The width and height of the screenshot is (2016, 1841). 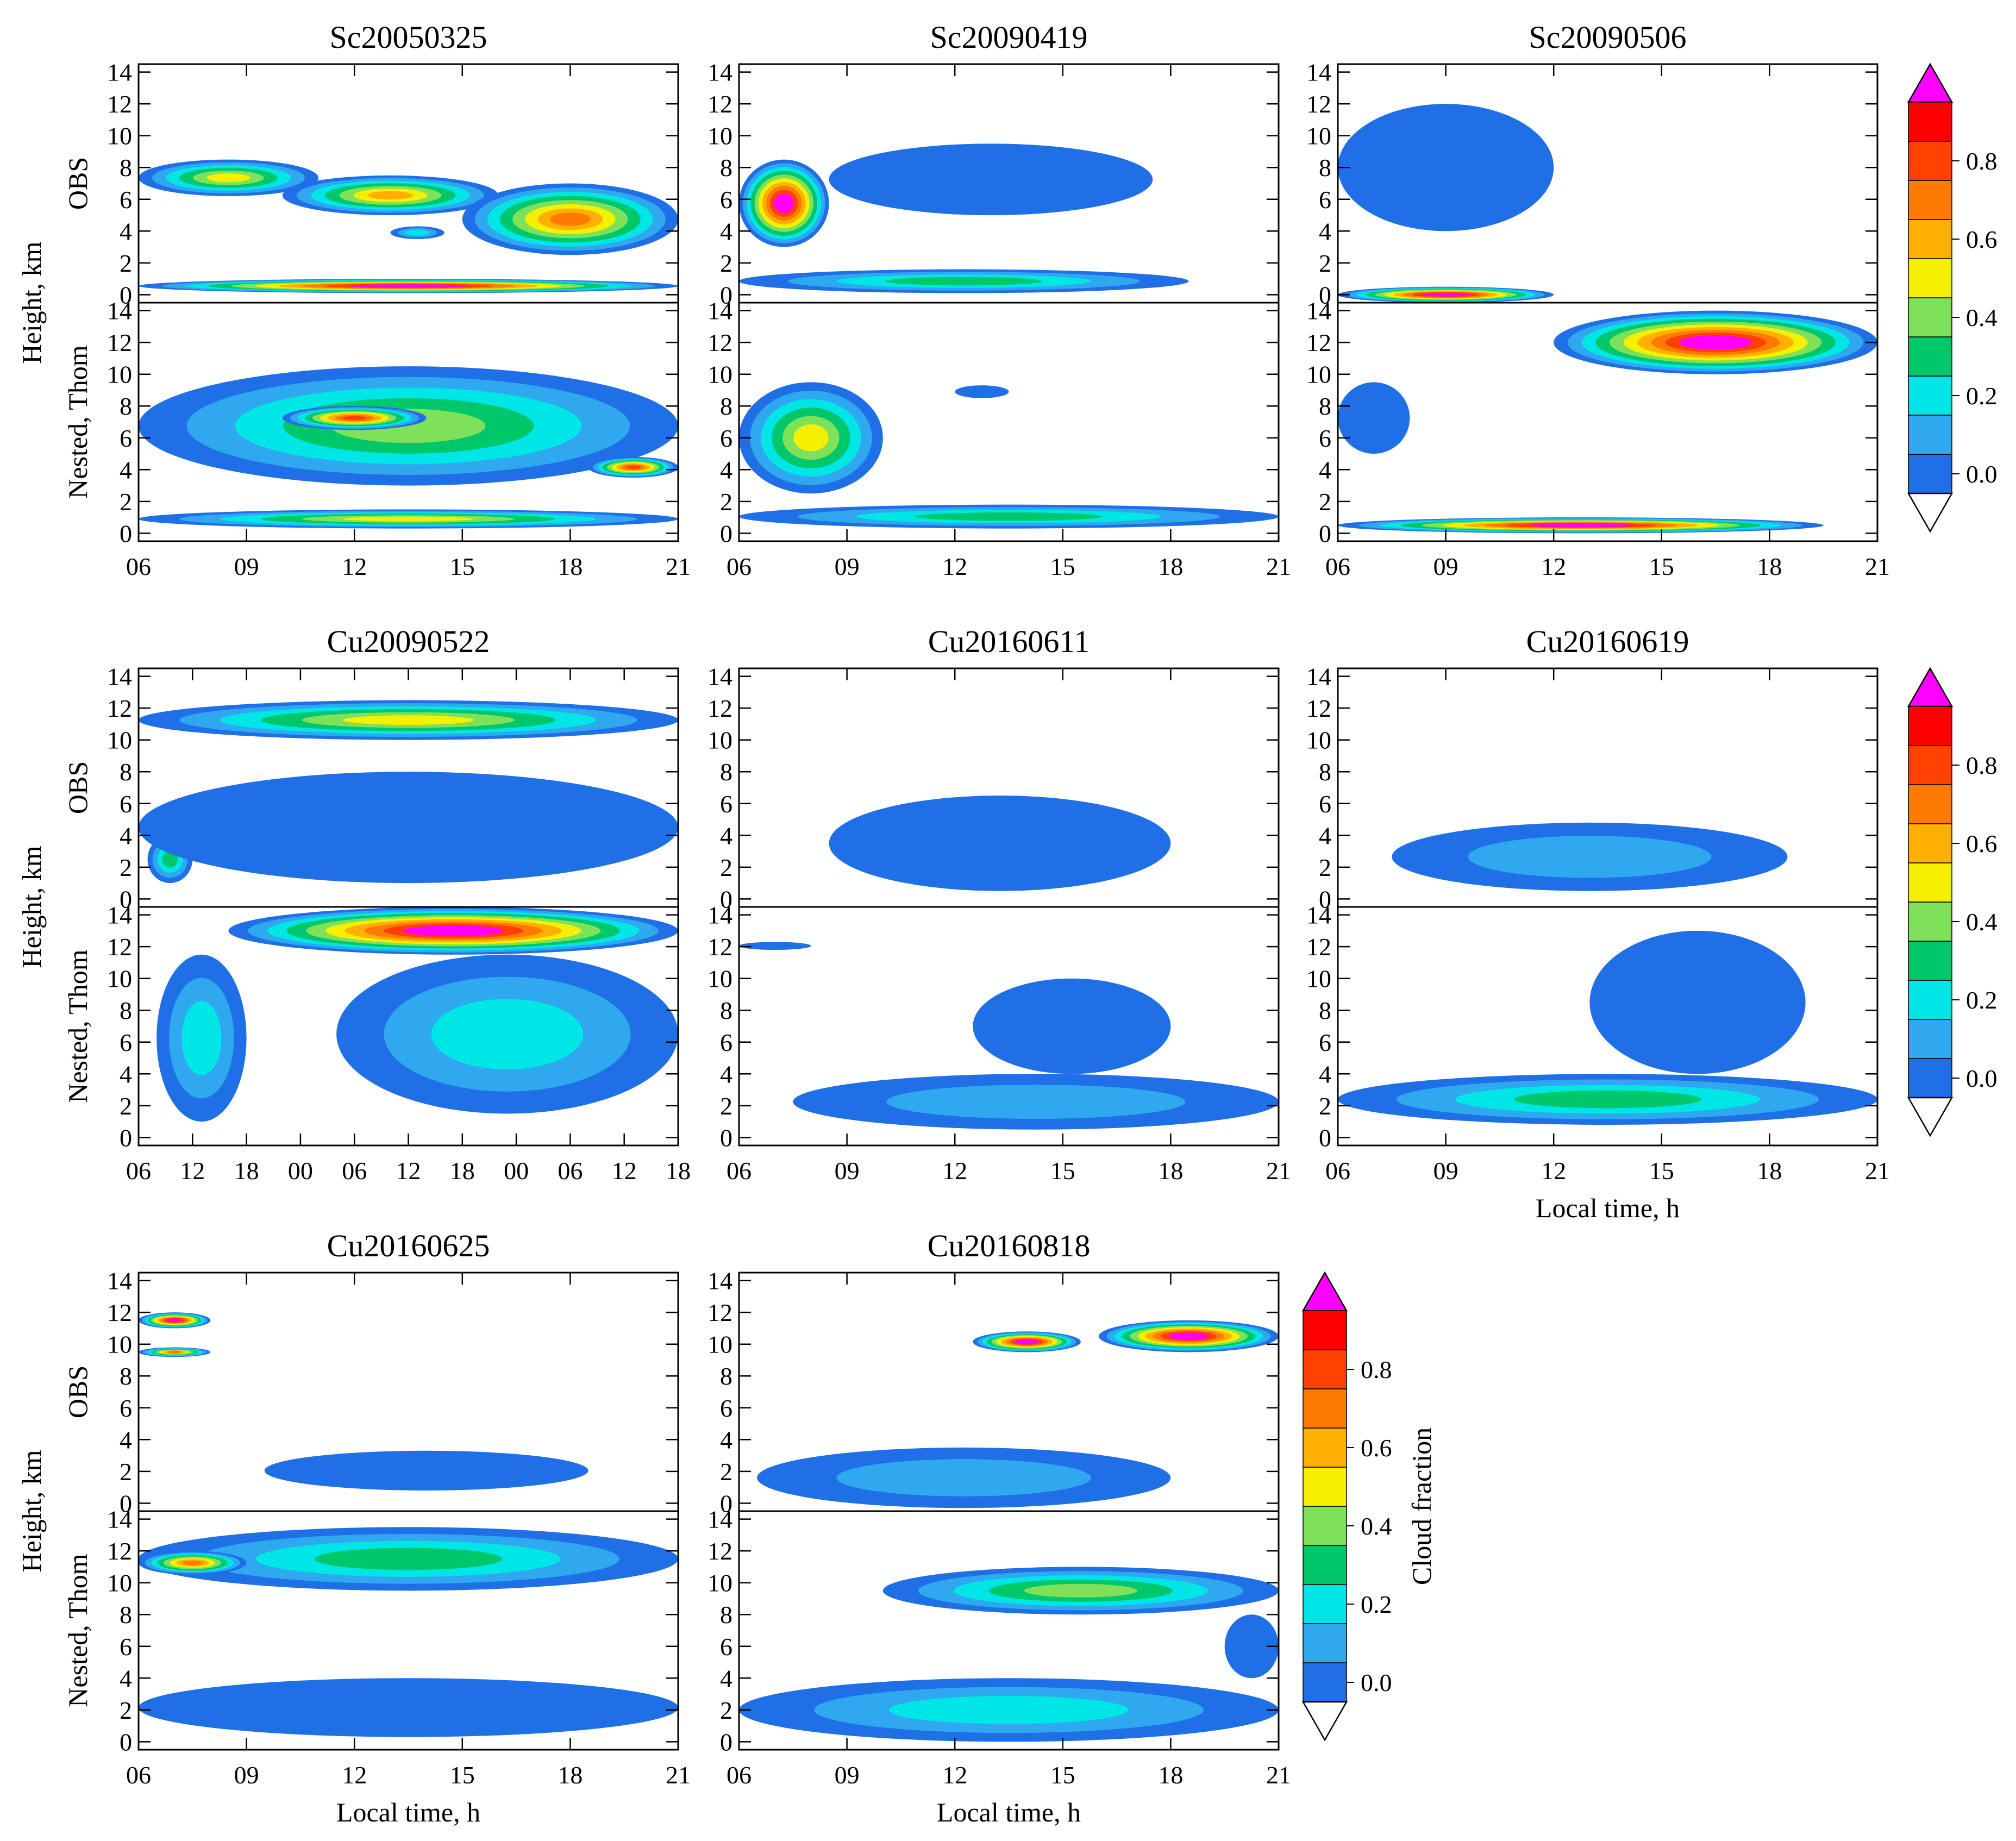 I want to click on panel-cu20160611-ytick-label: 12, so click(x=720, y=947).